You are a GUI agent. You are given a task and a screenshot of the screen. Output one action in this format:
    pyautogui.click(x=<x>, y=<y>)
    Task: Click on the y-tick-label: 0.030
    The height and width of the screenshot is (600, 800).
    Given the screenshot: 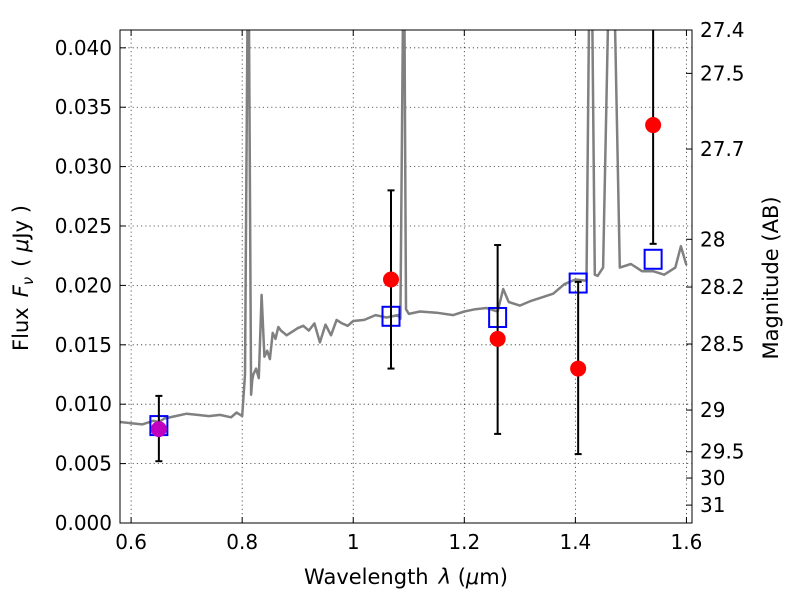 What is the action you would take?
    pyautogui.click(x=83, y=167)
    